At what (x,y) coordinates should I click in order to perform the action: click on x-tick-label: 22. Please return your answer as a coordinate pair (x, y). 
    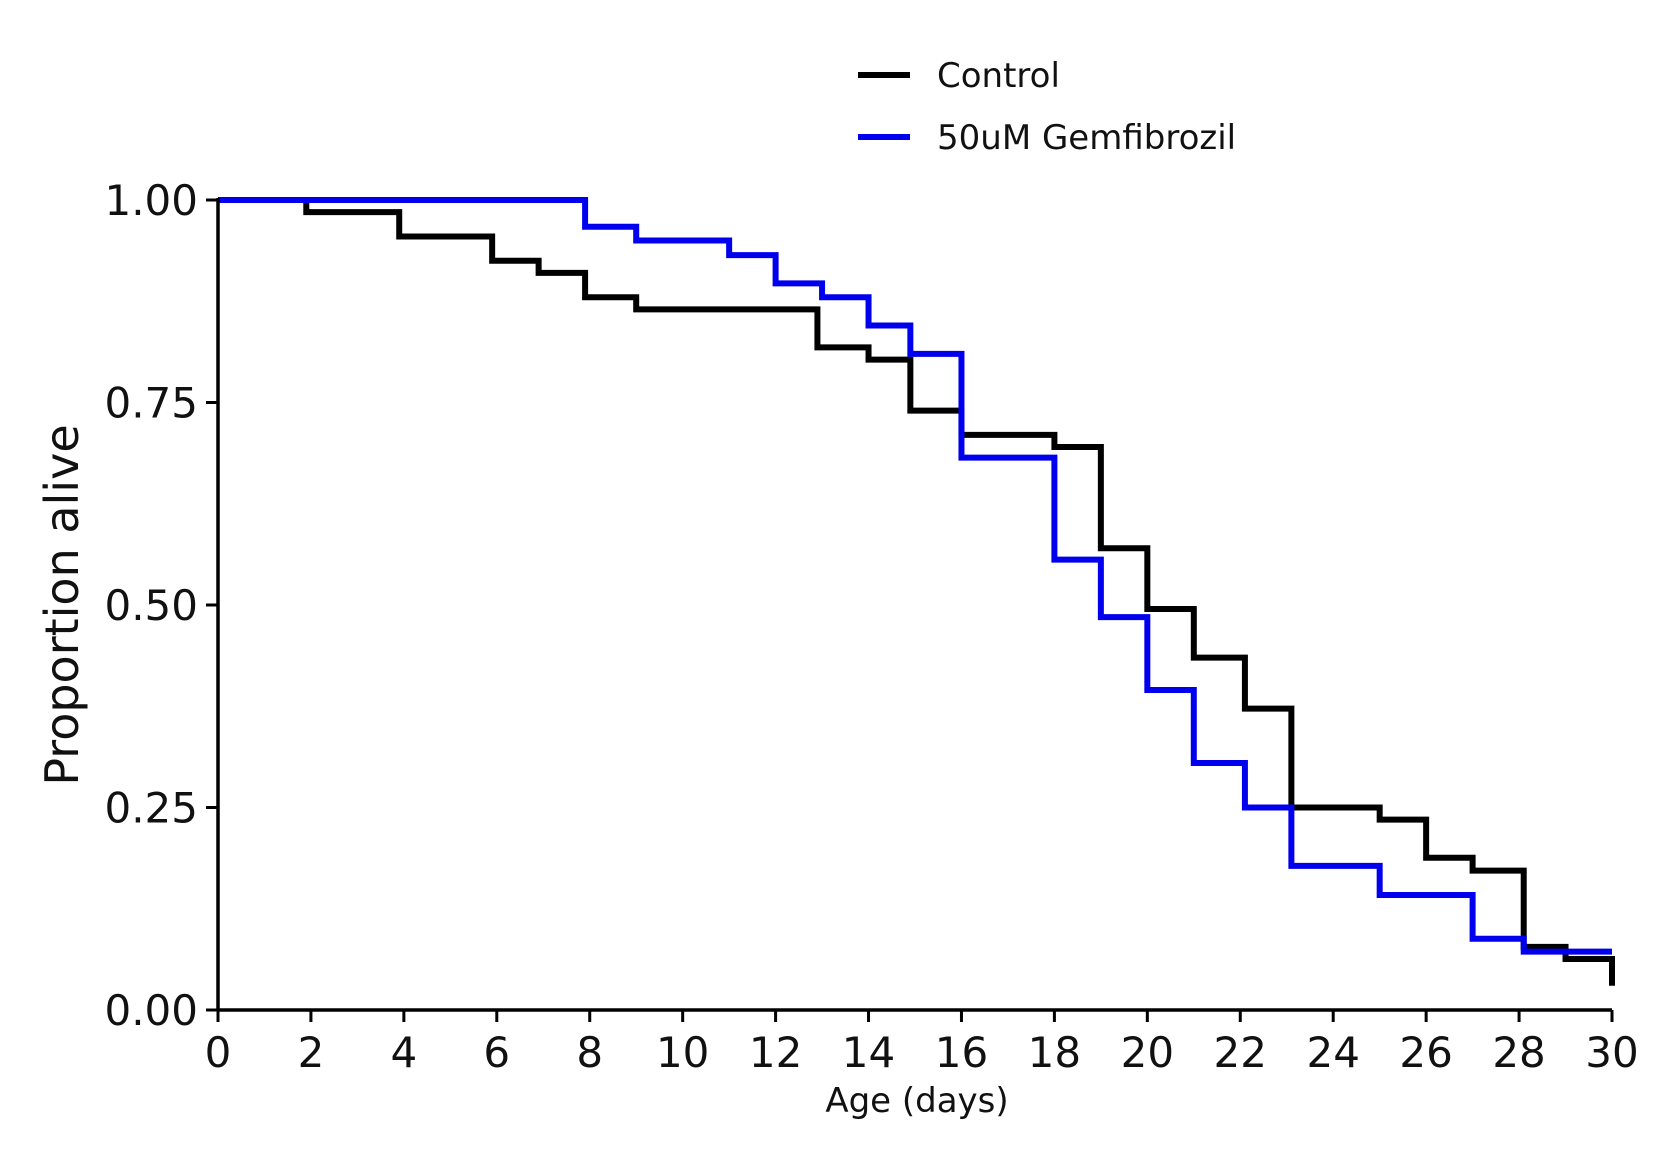
    Looking at the image, I should click on (1240, 1052).